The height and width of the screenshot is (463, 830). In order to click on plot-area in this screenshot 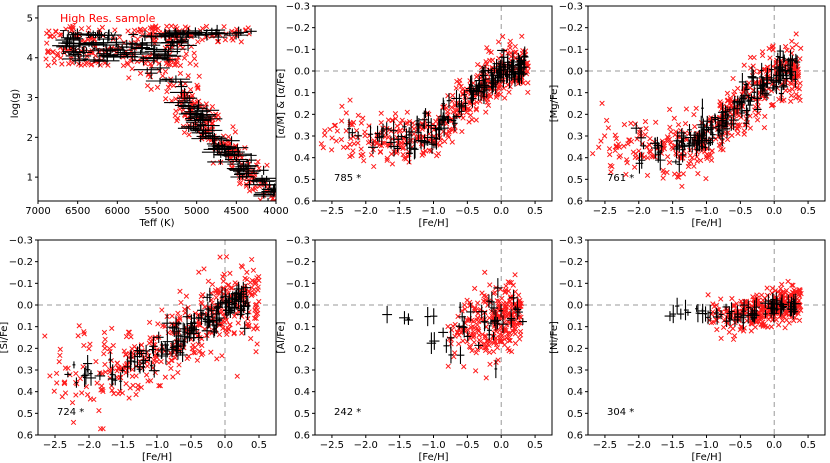, I will do `click(706, 103)`.